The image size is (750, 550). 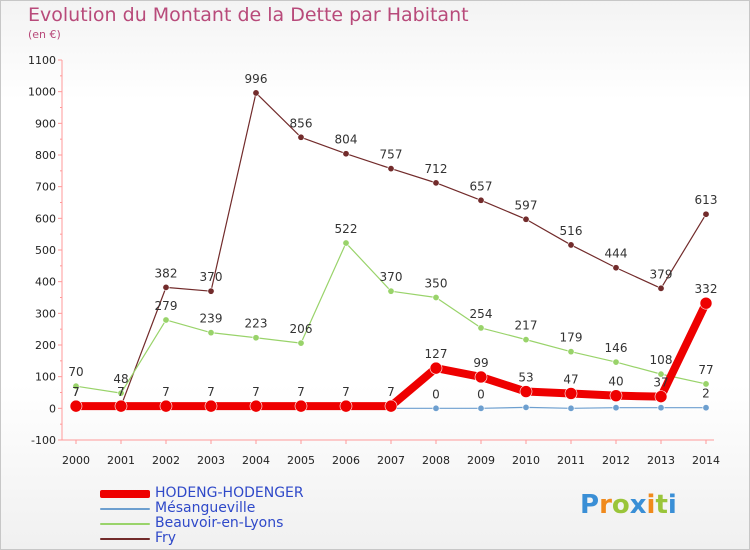 I want to click on data-label: 108, so click(x=661, y=360).